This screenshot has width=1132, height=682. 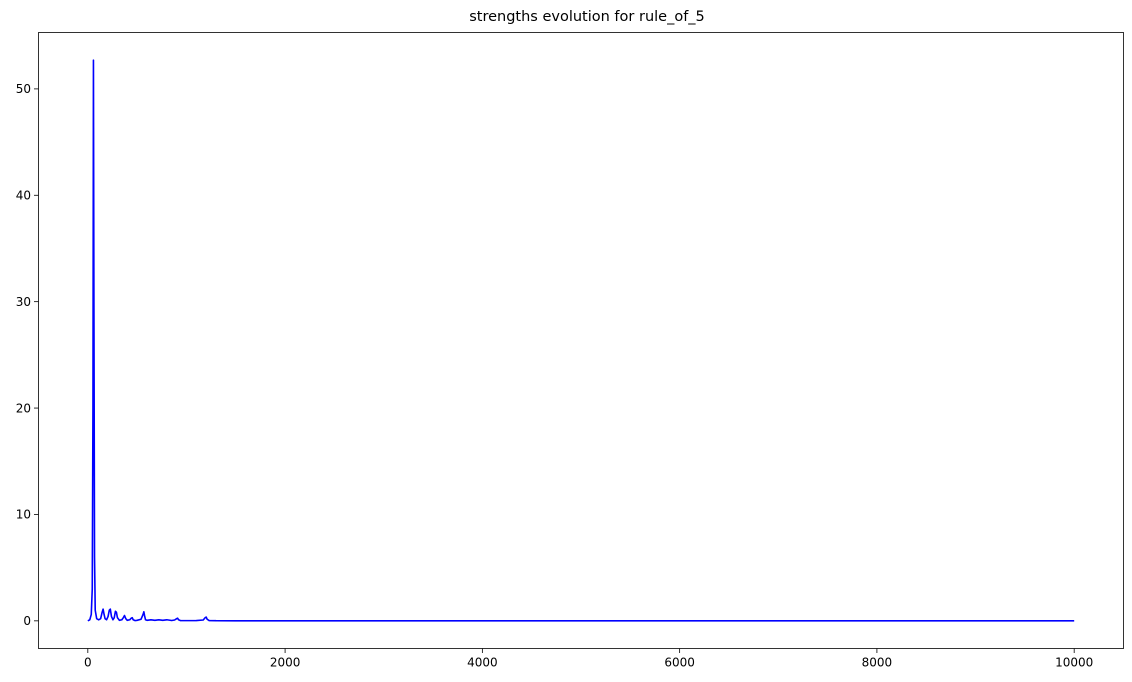 I want to click on y-tick-label: 30, so click(x=23, y=302).